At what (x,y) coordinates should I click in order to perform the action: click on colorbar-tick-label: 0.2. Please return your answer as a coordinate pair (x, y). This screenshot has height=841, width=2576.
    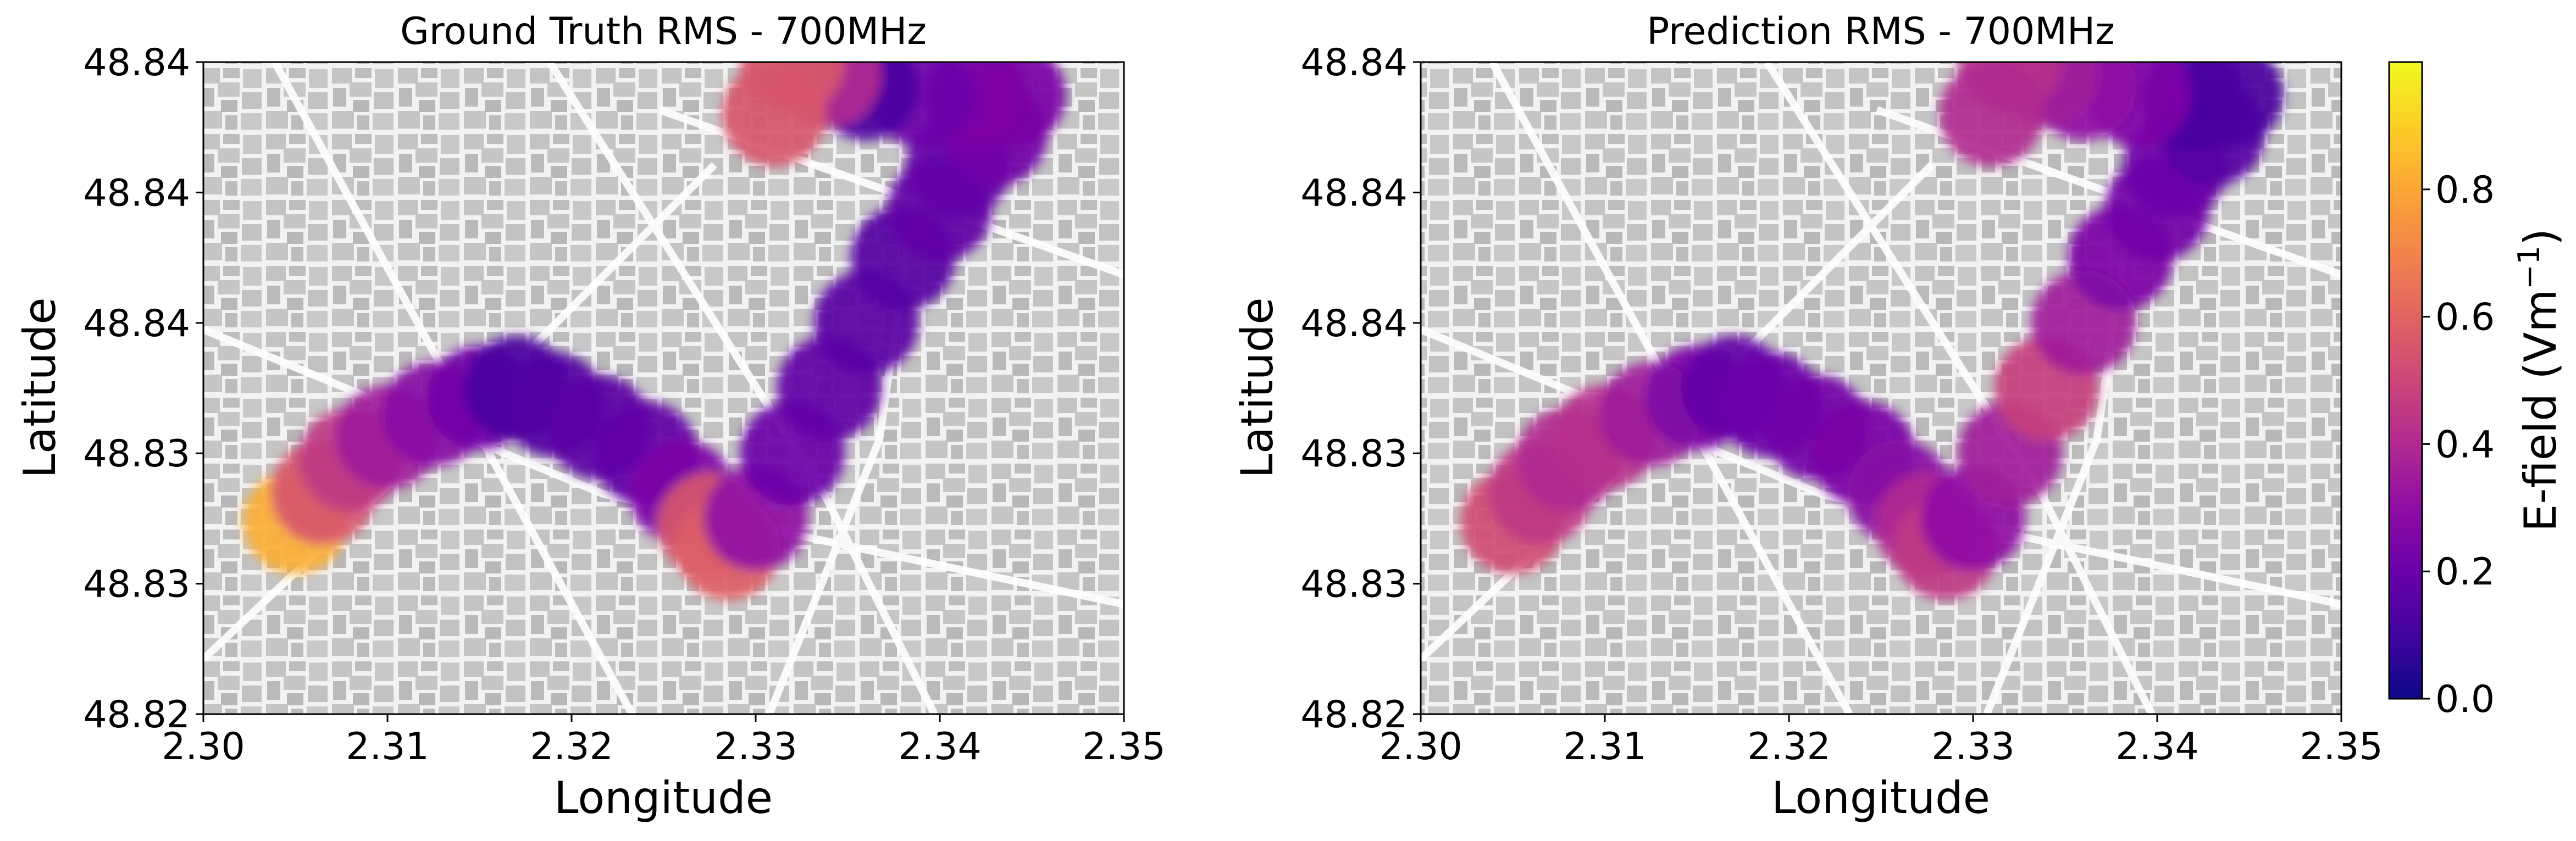
    Looking at the image, I should click on (2465, 572).